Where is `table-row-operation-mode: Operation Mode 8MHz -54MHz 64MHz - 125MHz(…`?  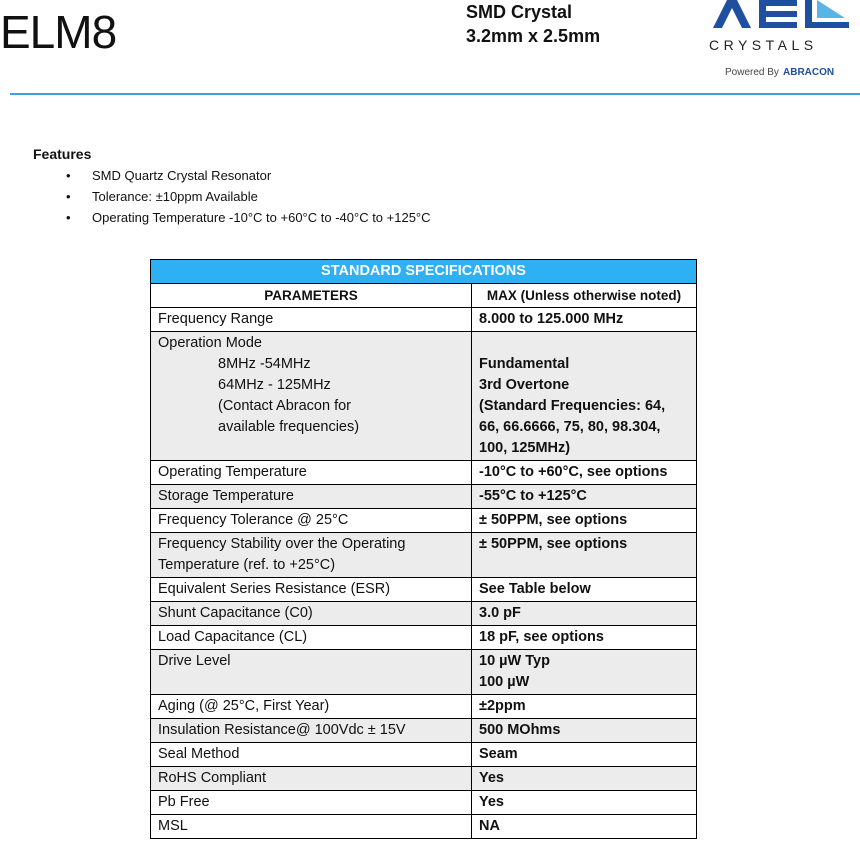
table-row-operation-mode: Operation Mode 8MHz -54MHz 64MHz - 125MHz(… is located at coordinates (423, 396).